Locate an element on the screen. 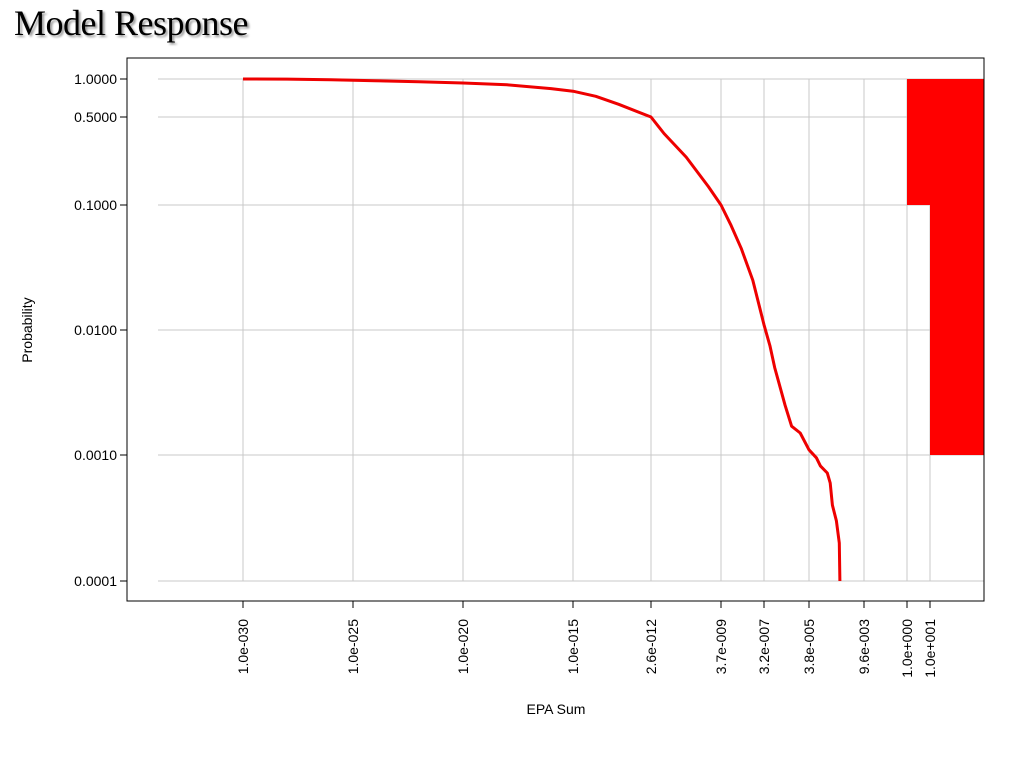 The image size is (1024, 768). y-axis-ticks: 1.0000 0.5000 0.1000 0.0100 0.0010 0.0001 is located at coordinates (100, 330).